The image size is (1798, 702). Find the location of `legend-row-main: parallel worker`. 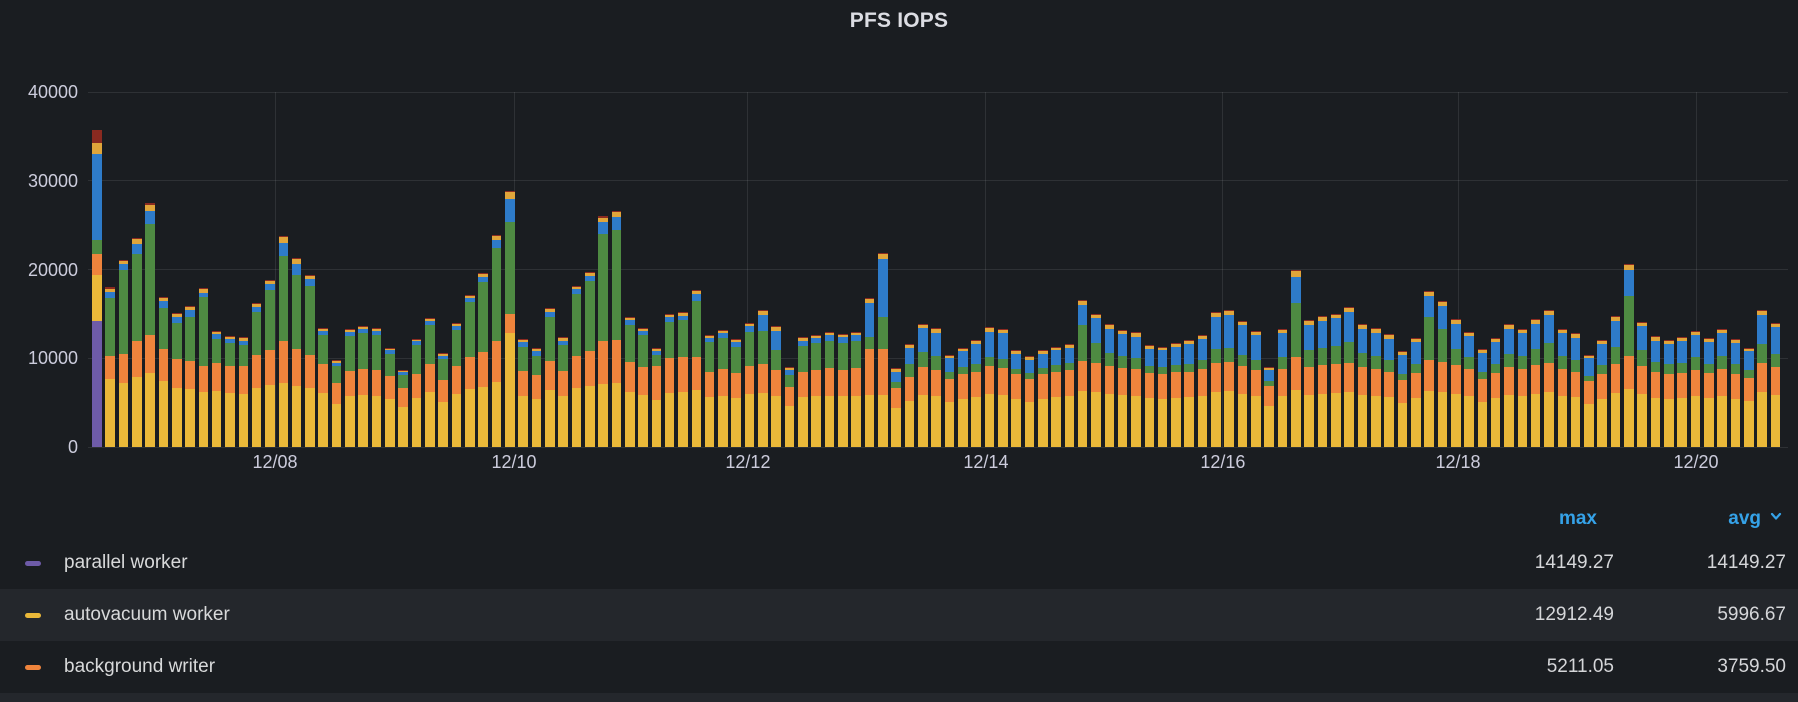

legend-row-main: parallel worker is located at coordinates (722, 563).